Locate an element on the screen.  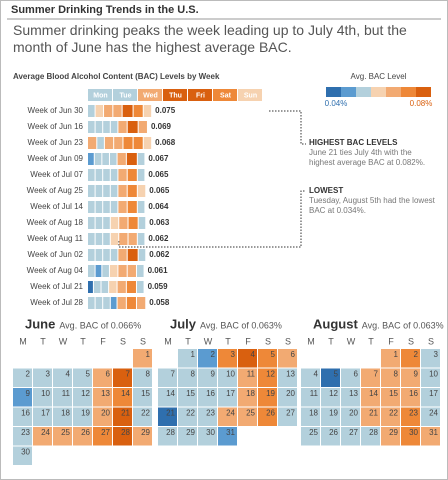
weekday: M is located at coordinates (168, 341).